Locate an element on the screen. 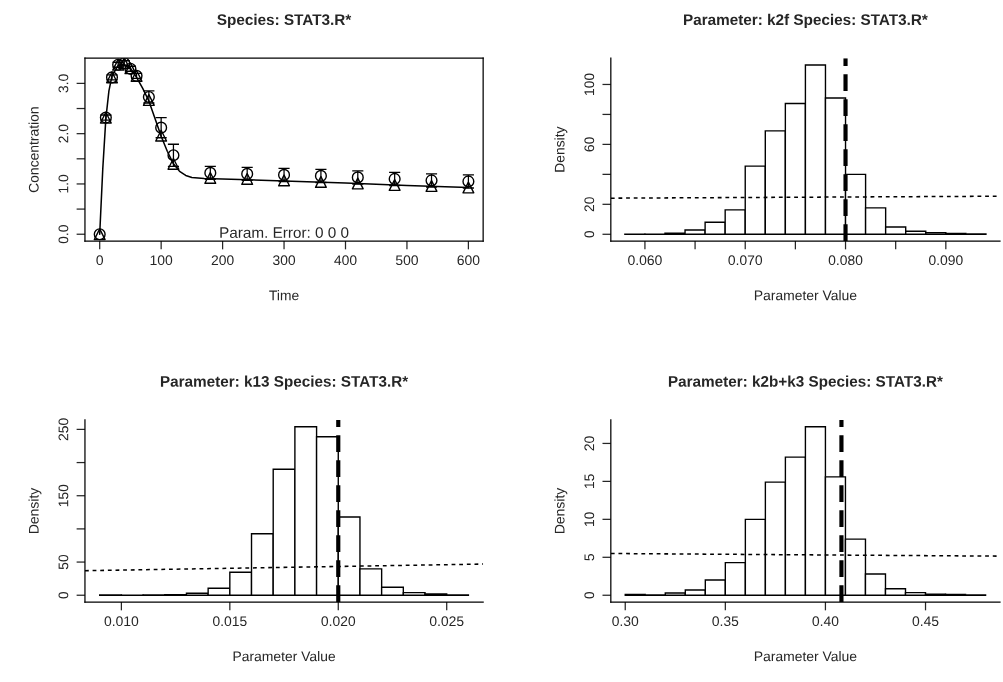 The height and width of the screenshot is (682, 1003). y-tick-label: 1.0 is located at coordinates (63, 183).